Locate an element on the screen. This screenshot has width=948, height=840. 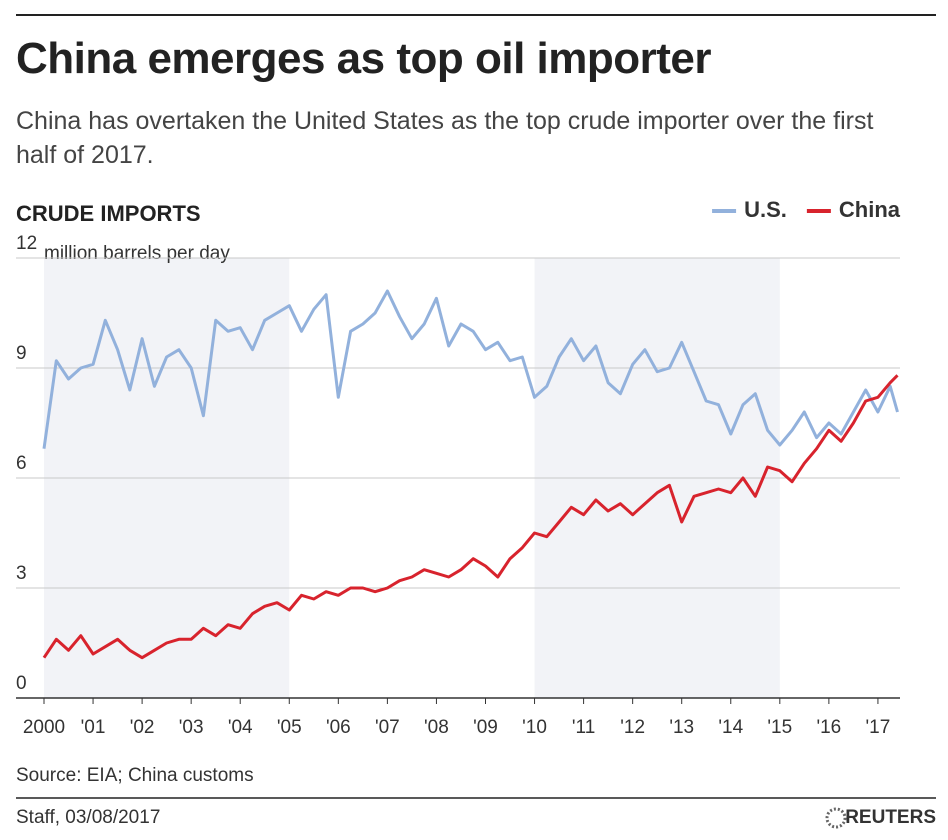
legend-label: China is located at coordinates (870, 209).